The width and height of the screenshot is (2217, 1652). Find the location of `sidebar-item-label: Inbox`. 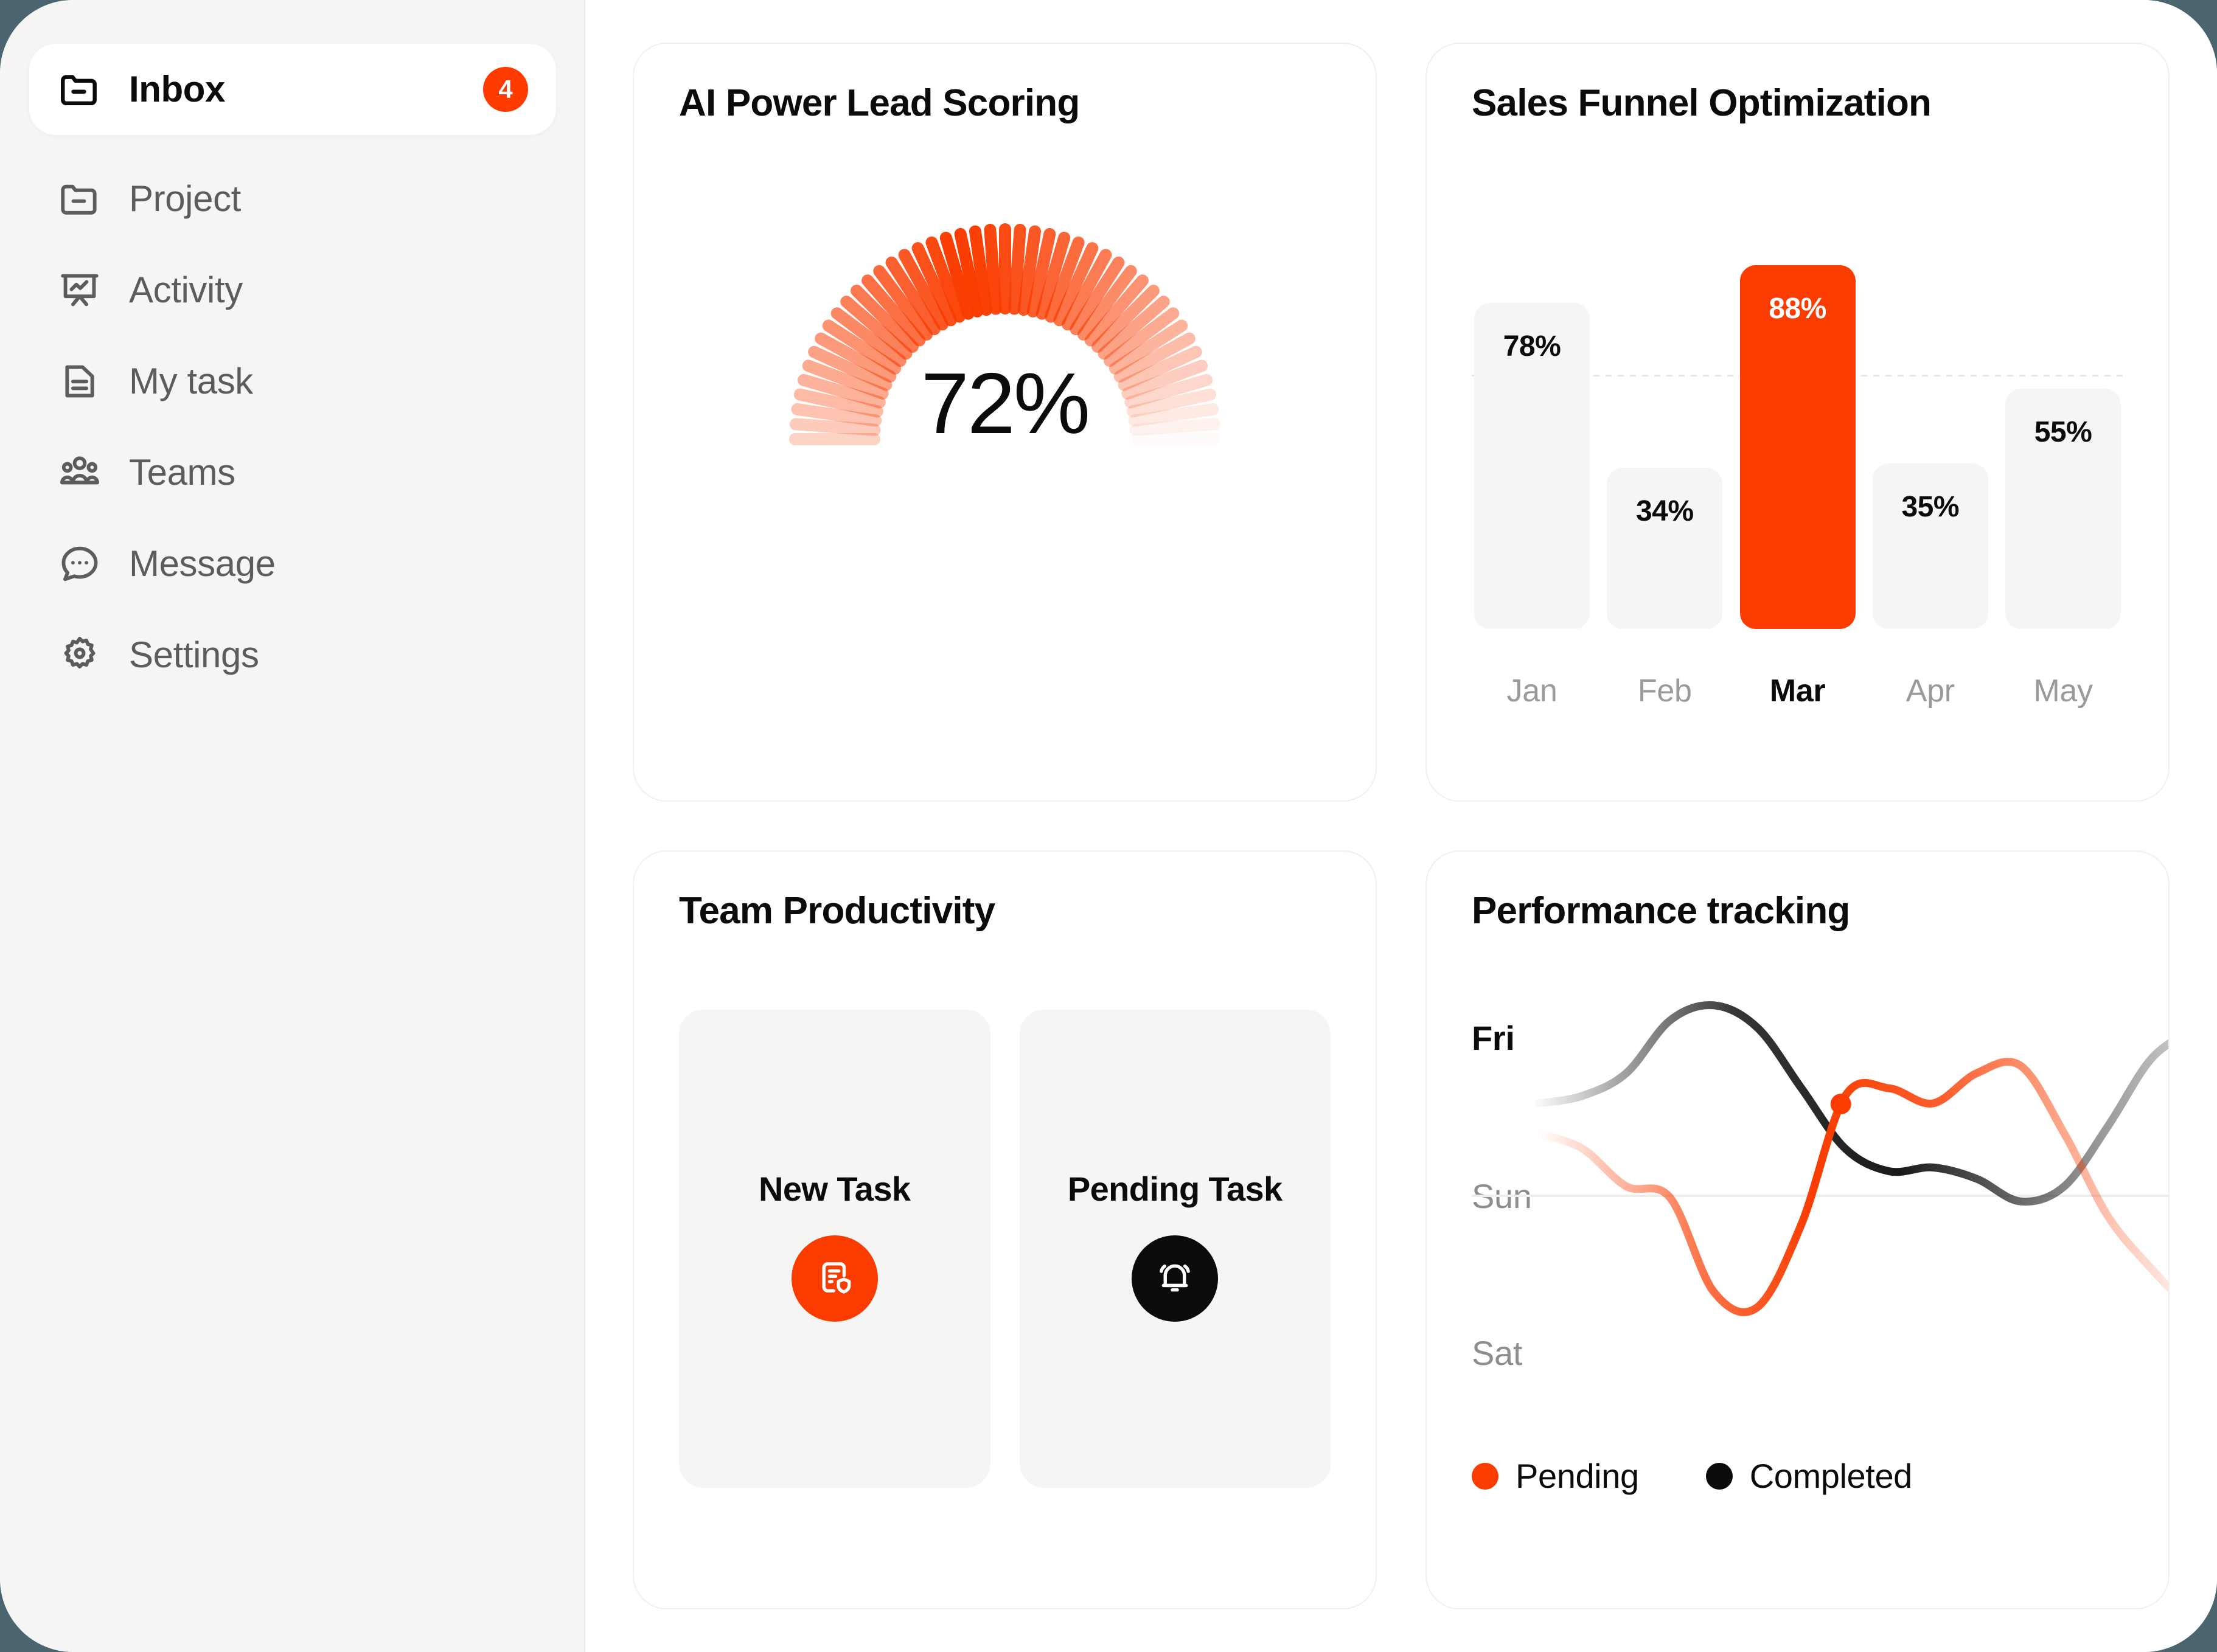

sidebar-item-label: Inbox is located at coordinates (177, 89).